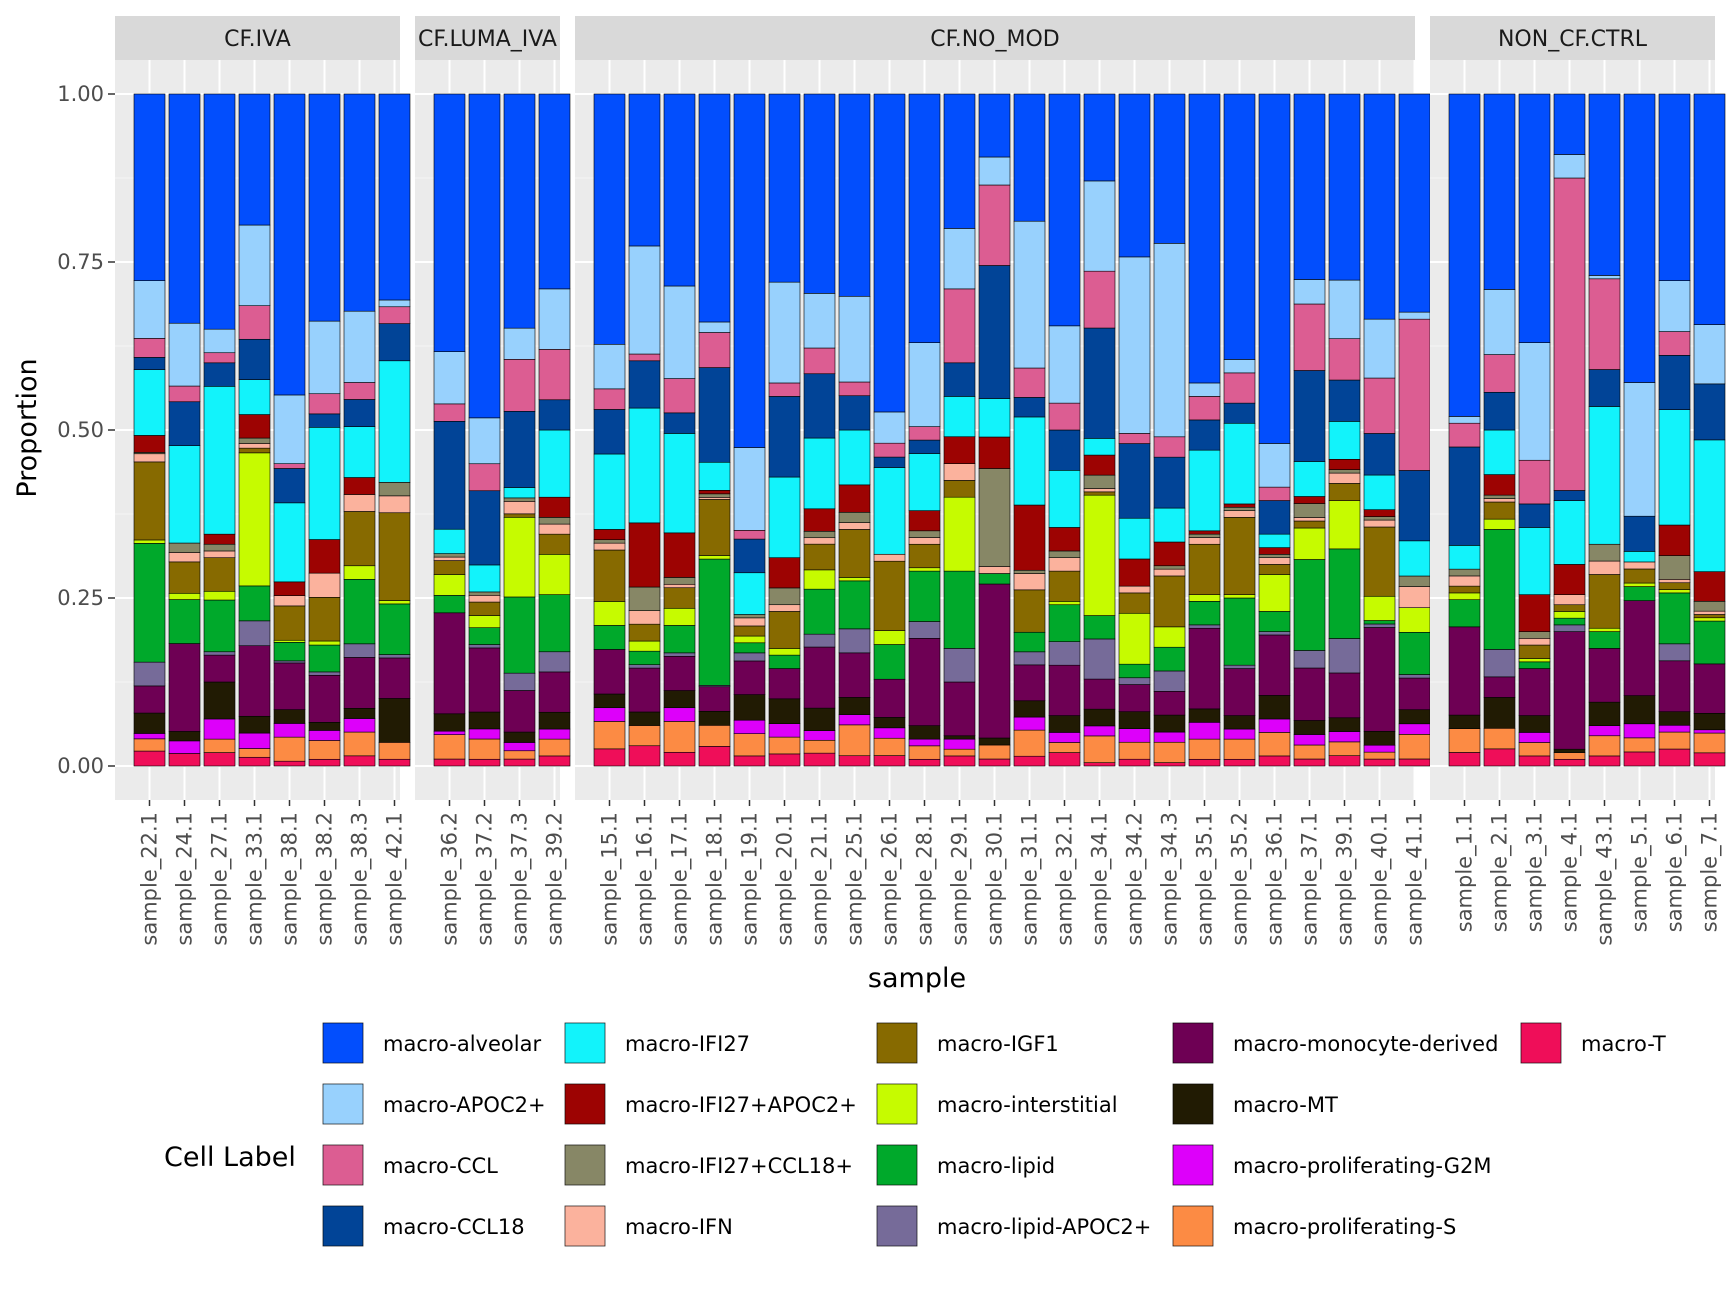 This screenshot has height=1296, width=1728. I want to click on y-tick-label: 0.00, so click(80, 766).